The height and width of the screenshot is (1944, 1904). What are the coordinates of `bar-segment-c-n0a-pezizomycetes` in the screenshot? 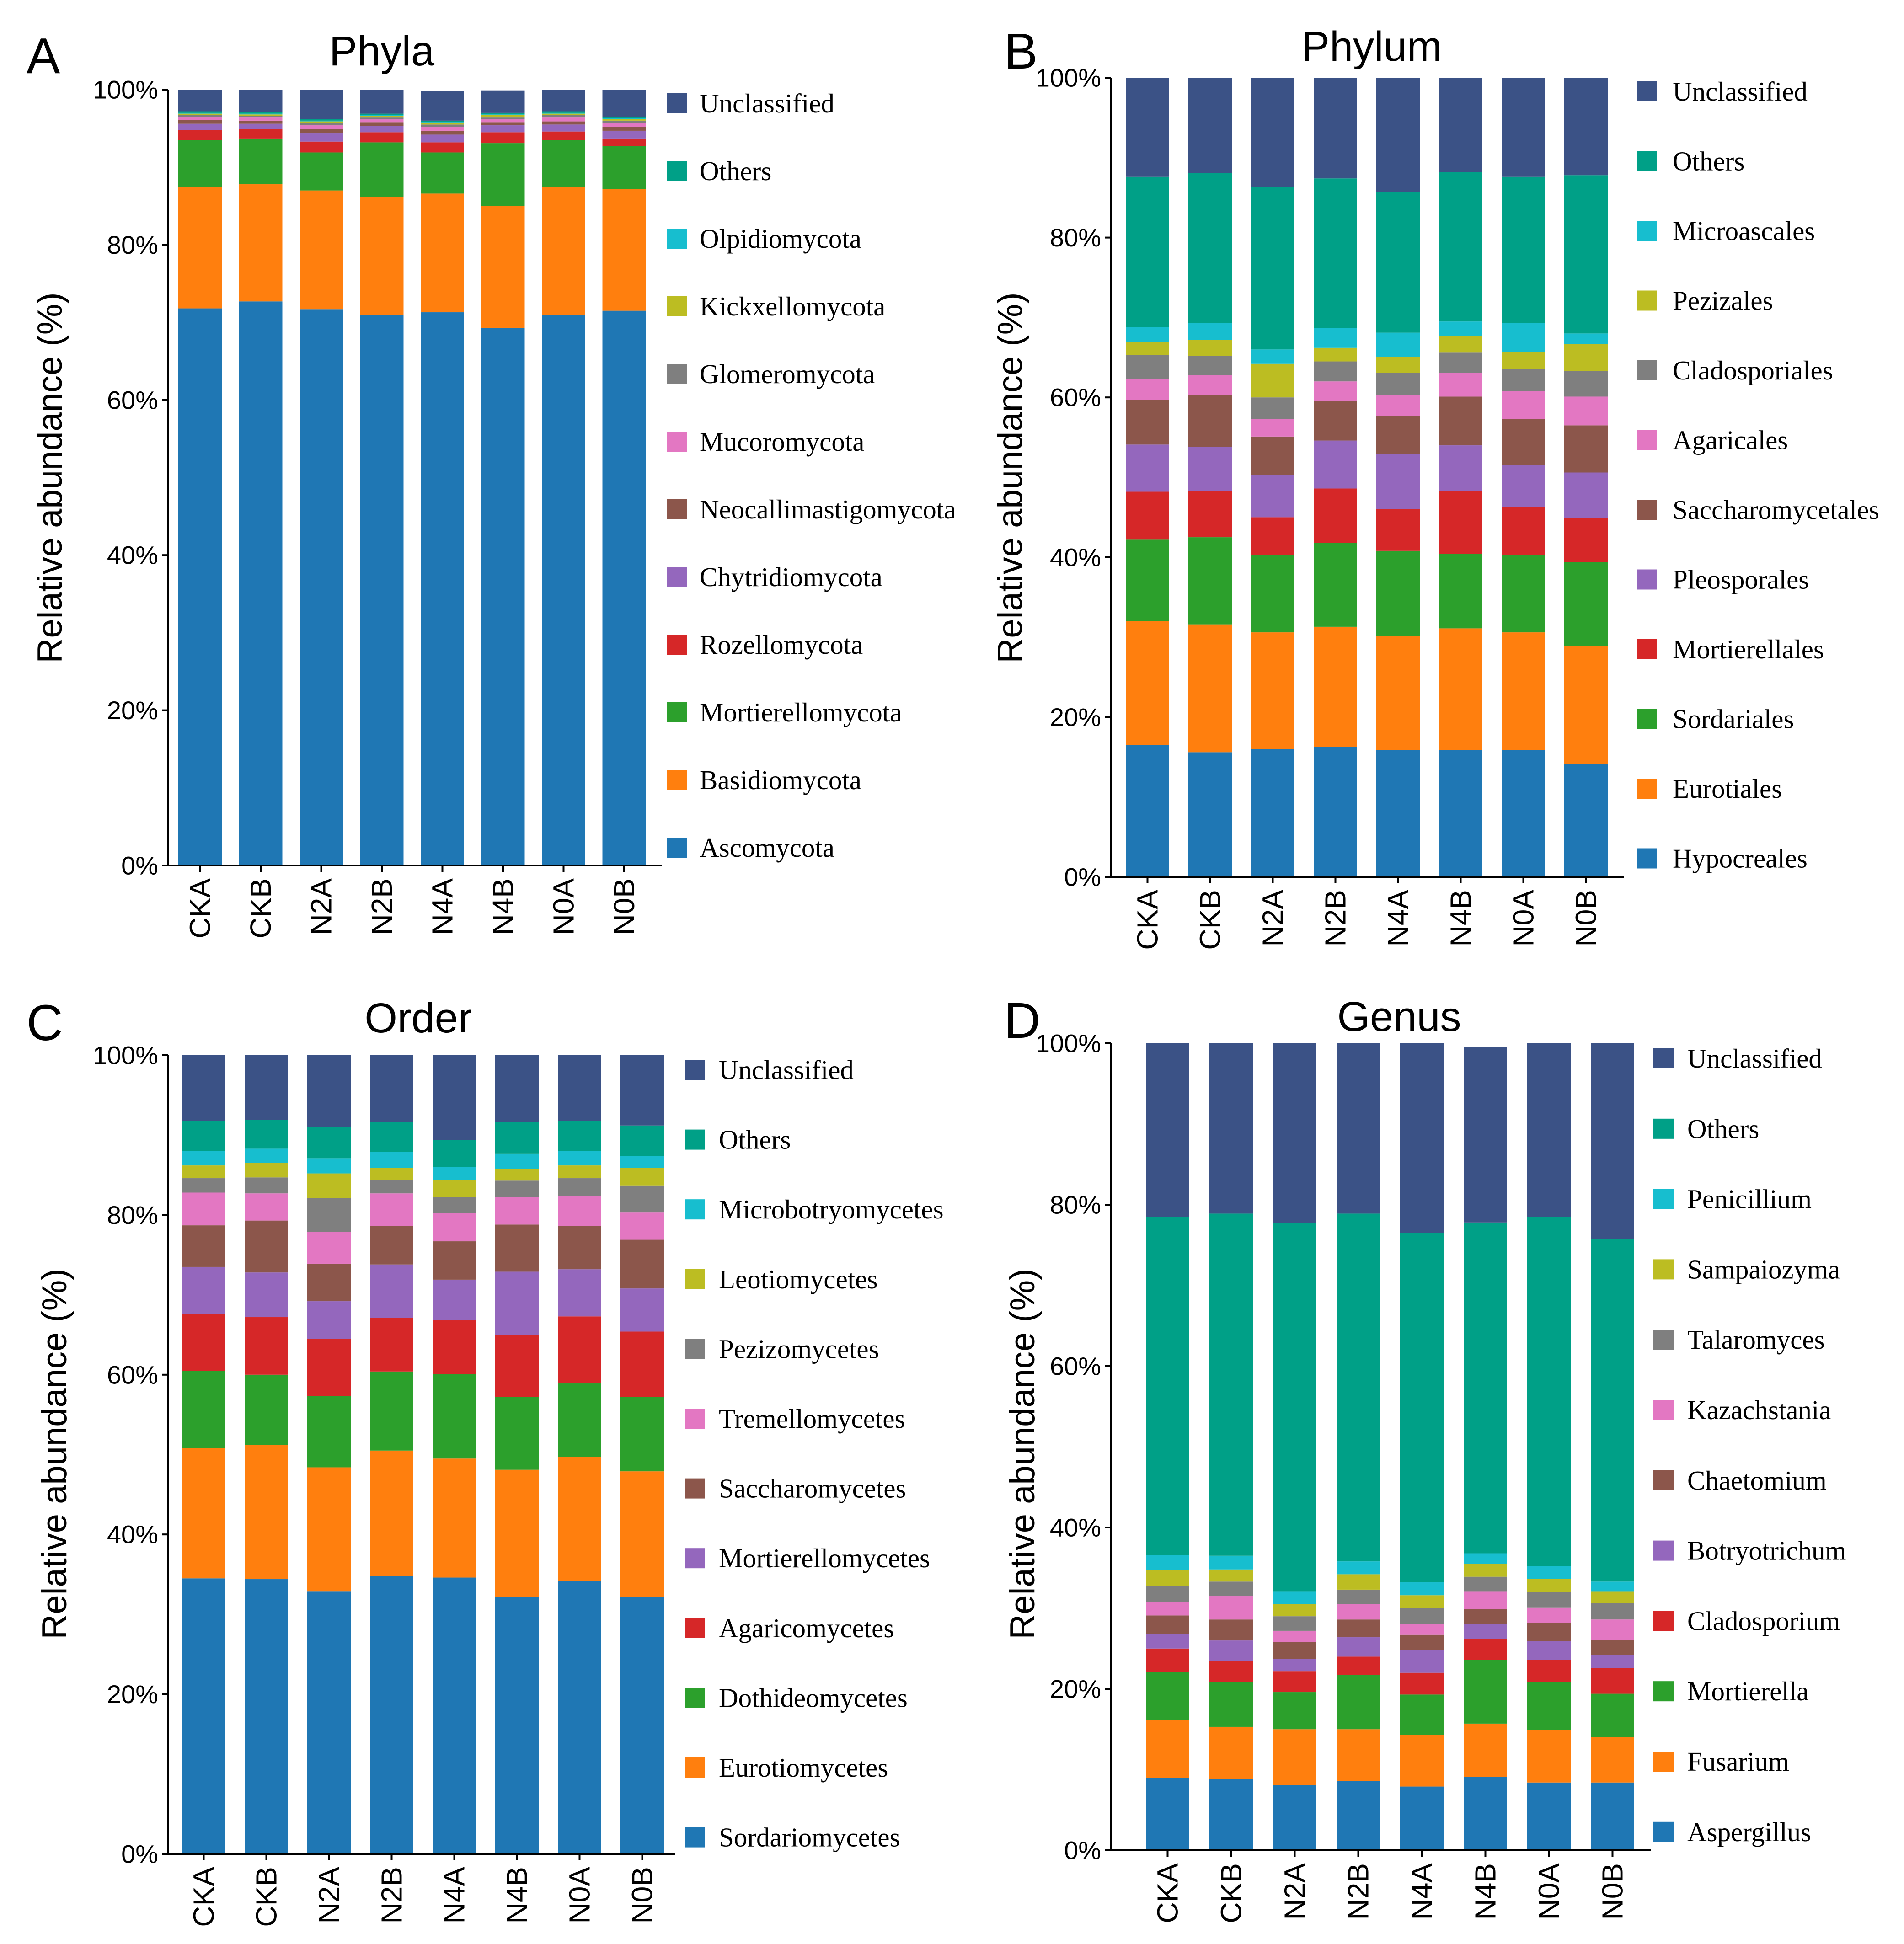 It's located at (579, 1187).